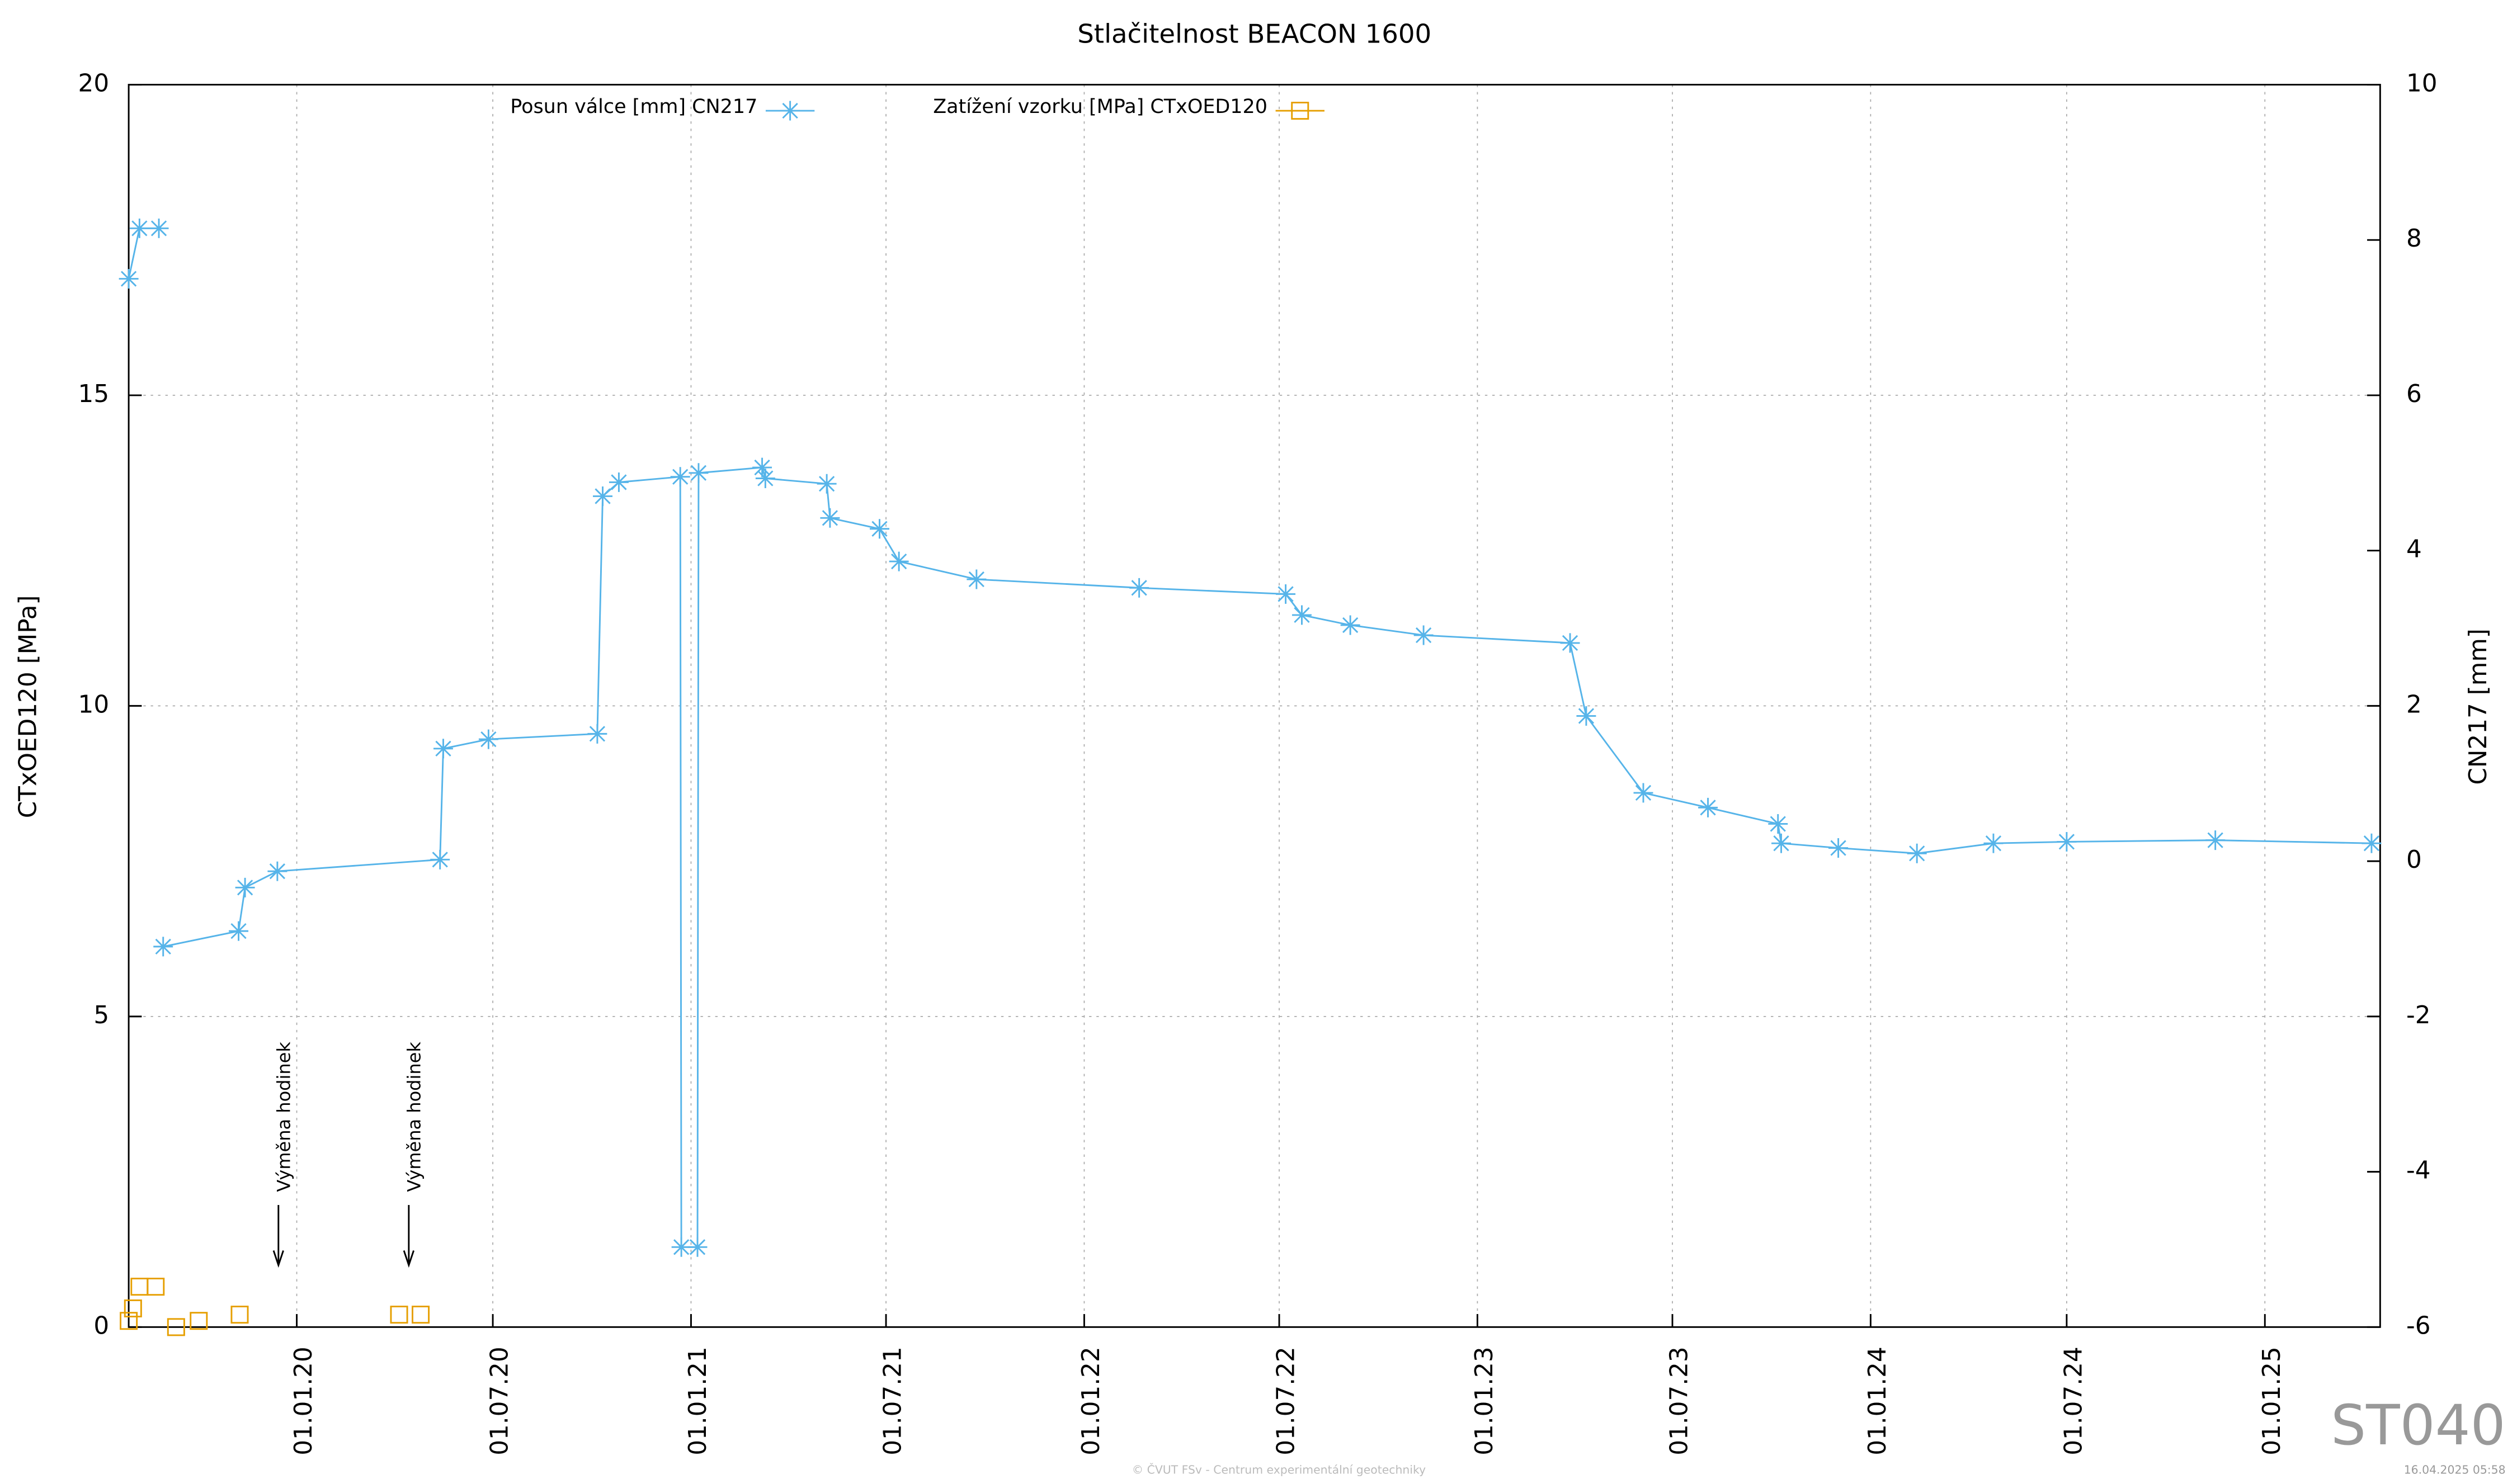  Describe the element at coordinates (2414, 859) in the screenshot. I see `y2-tick-label: 0` at that location.